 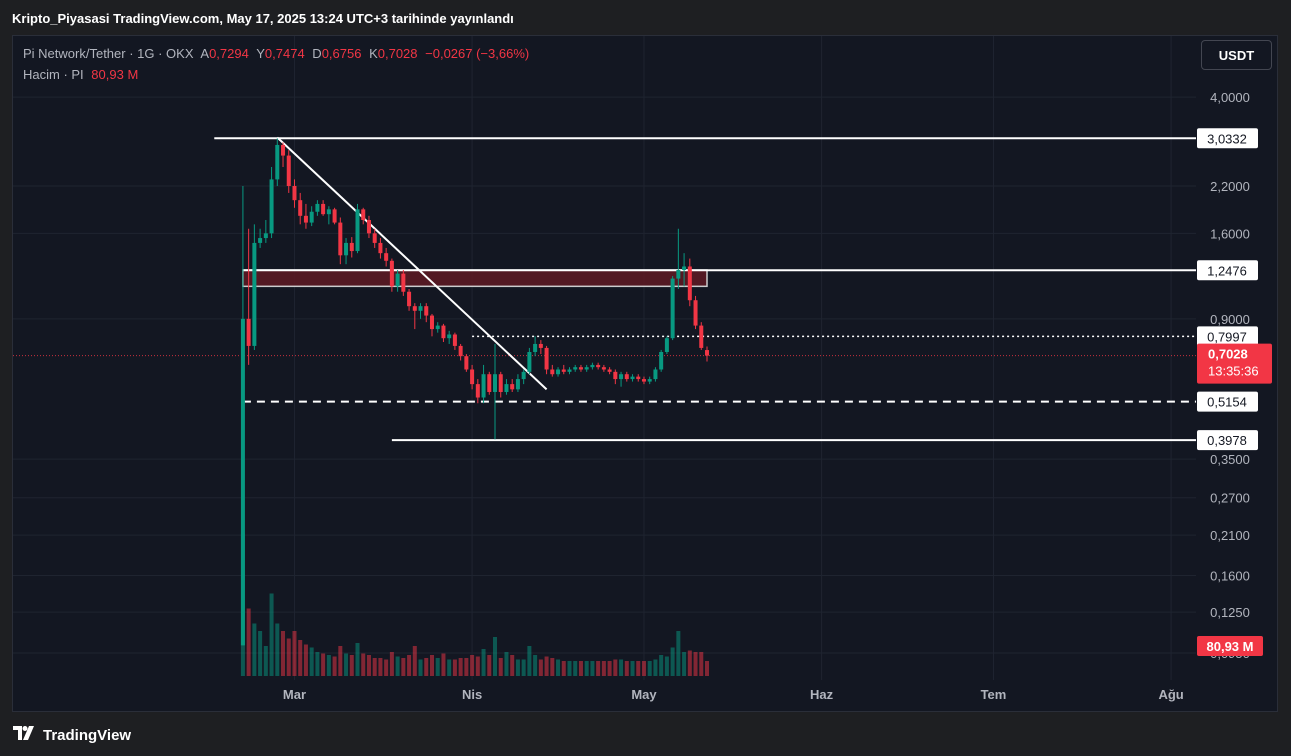 I want to click on price-tick-label: 1,6000, so click(x=1230, y=233).